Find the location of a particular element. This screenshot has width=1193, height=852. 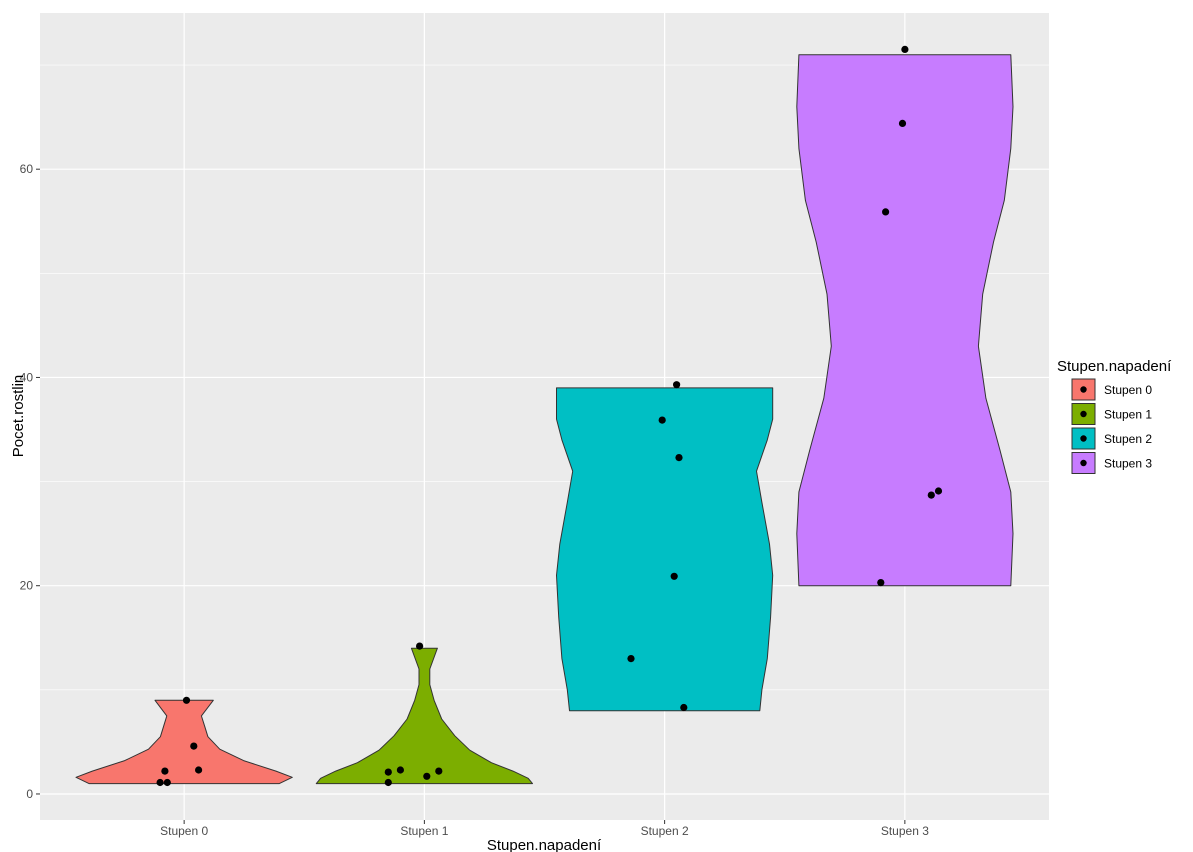

x-axis: Stupen 0 Stupen 1 Stupen 2 Stupen 3 is located at coordinates (544, 829).